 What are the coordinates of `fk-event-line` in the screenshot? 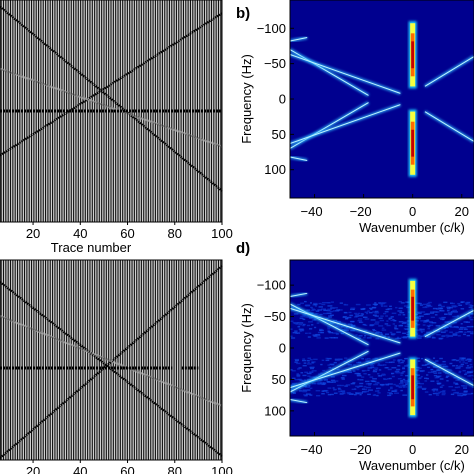 It's located at (329, 324).